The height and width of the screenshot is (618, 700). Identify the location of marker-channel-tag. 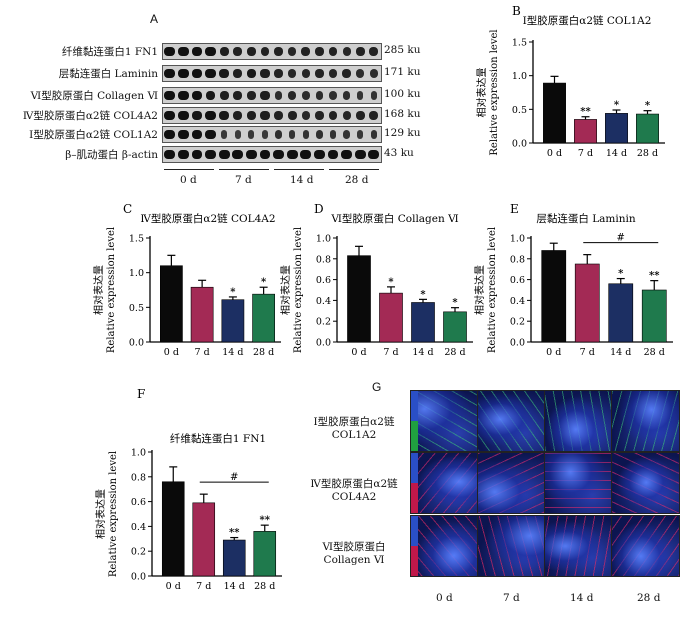
(414, 561).